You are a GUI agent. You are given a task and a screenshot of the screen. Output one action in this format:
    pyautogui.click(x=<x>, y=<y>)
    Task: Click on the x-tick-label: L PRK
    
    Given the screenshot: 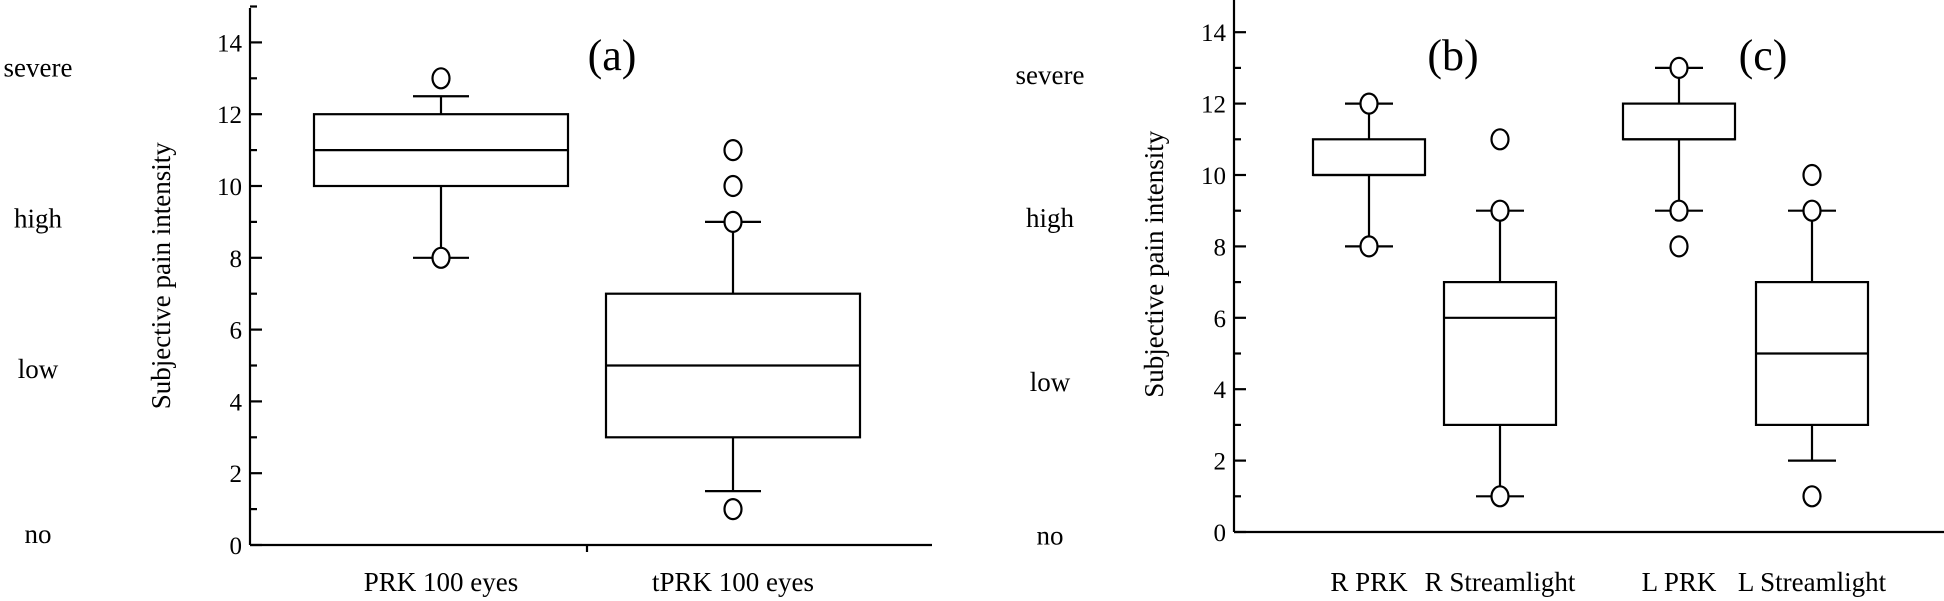 What is the action you would take?
    pyautogui.click(x=1679, y=582)
    